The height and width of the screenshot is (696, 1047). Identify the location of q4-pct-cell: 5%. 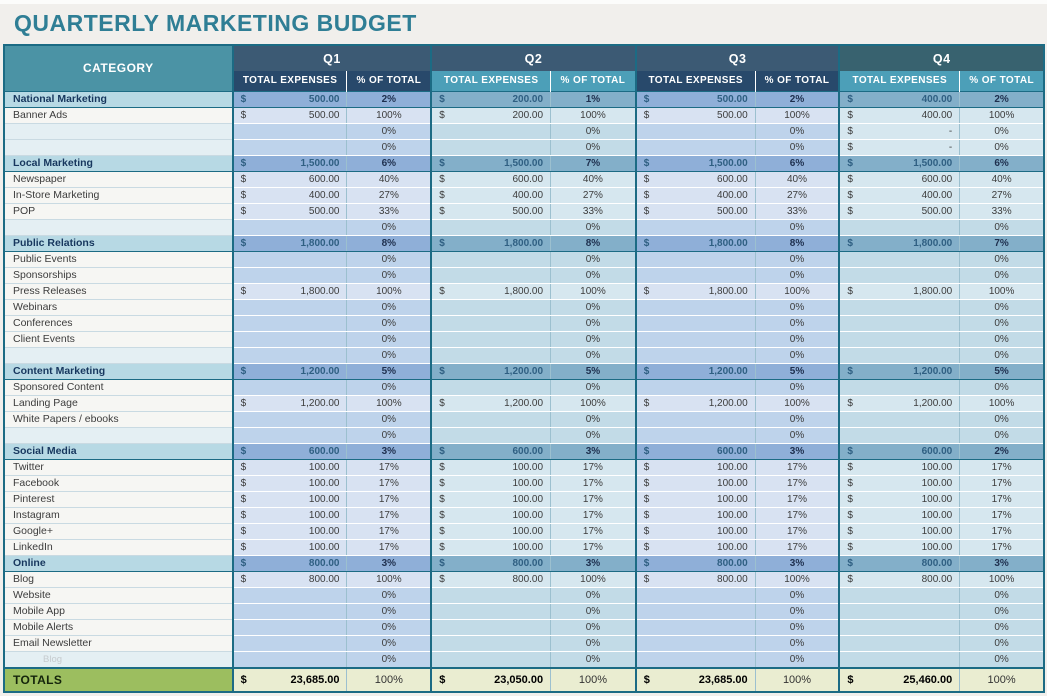
(1001, 371).